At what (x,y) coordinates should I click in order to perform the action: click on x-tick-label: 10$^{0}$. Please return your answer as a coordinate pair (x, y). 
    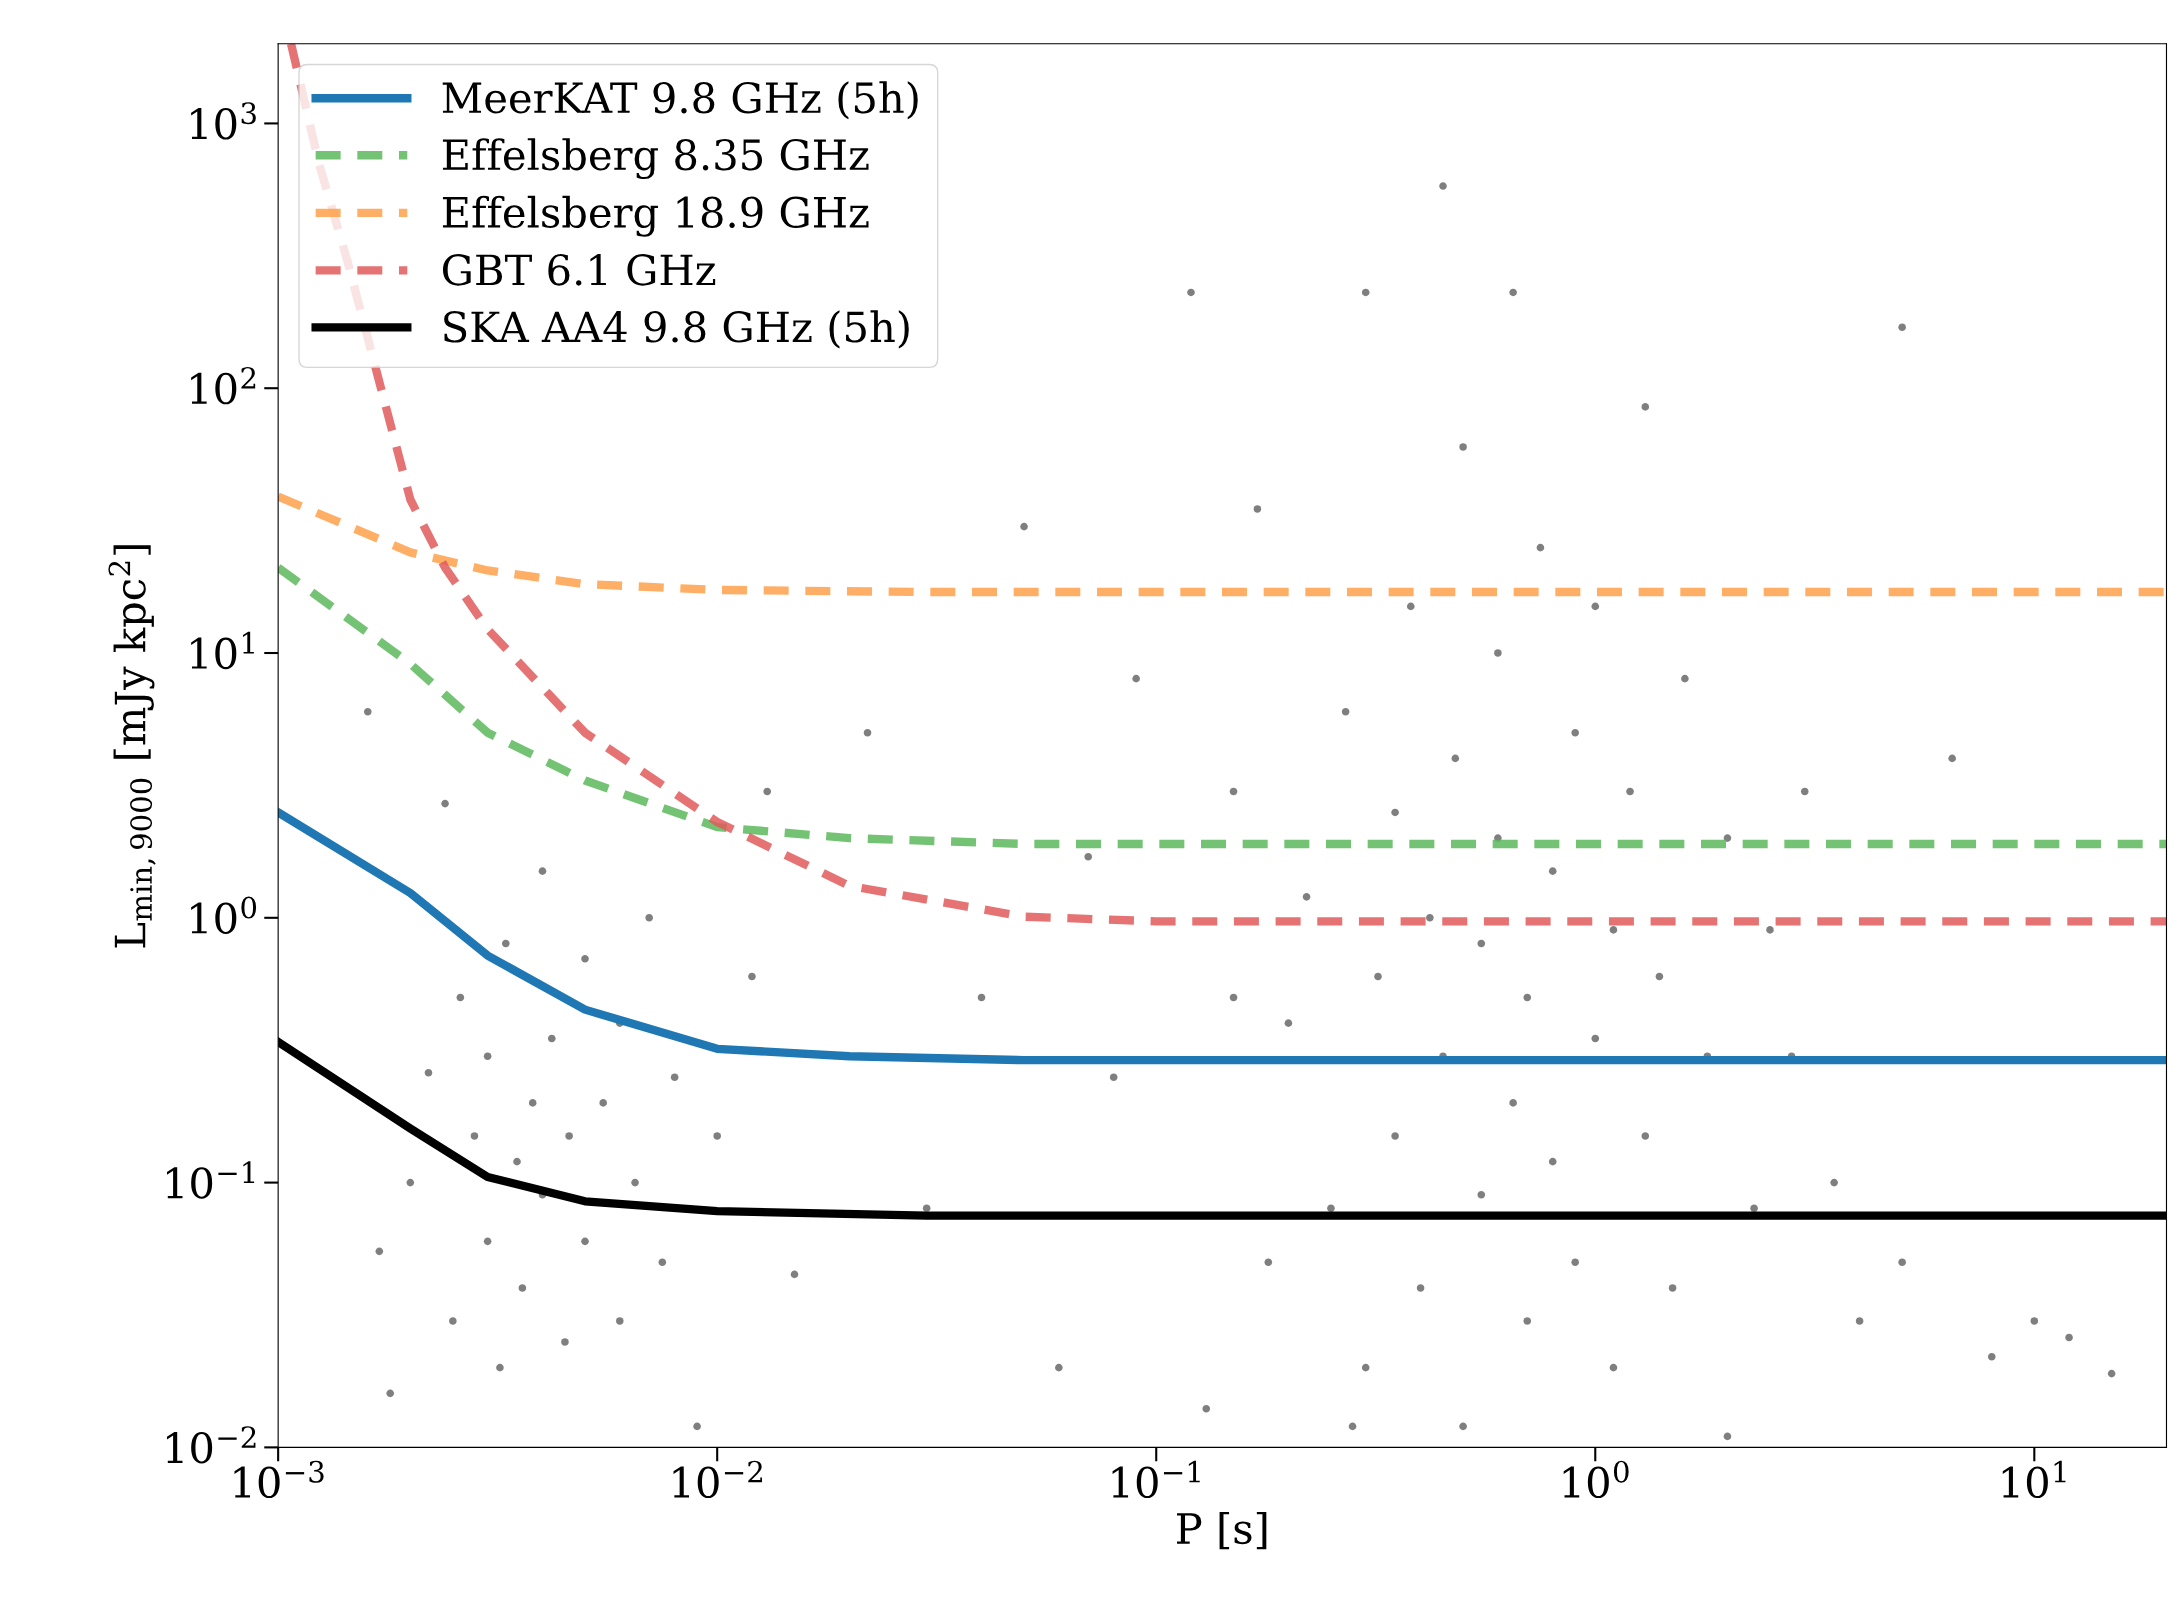
    Looking at the image, I should click on (1596, 1479).